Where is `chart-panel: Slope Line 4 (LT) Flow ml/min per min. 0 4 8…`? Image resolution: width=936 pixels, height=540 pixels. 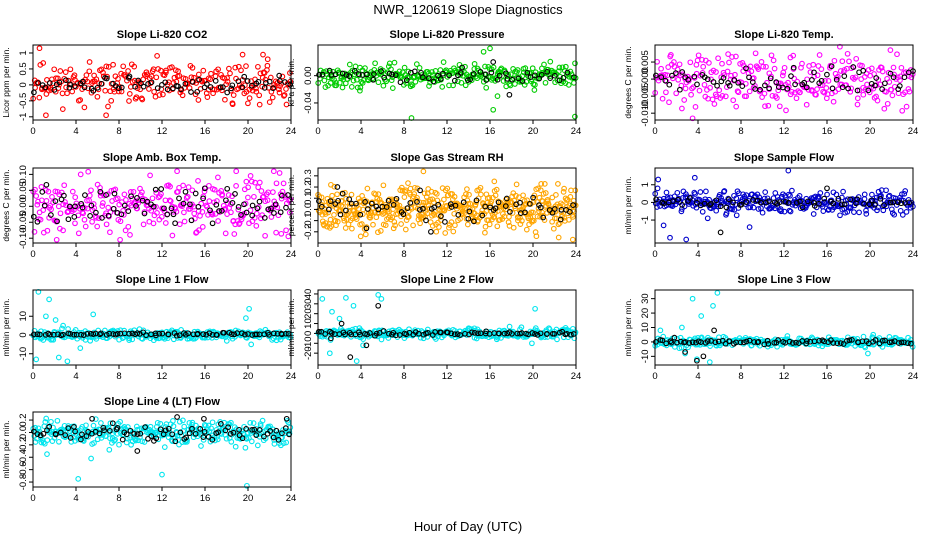 chart-panel: Slope Line 4 (LT) Flow ml/min per min. 0 4 8… is located at coordinates (148, 450).